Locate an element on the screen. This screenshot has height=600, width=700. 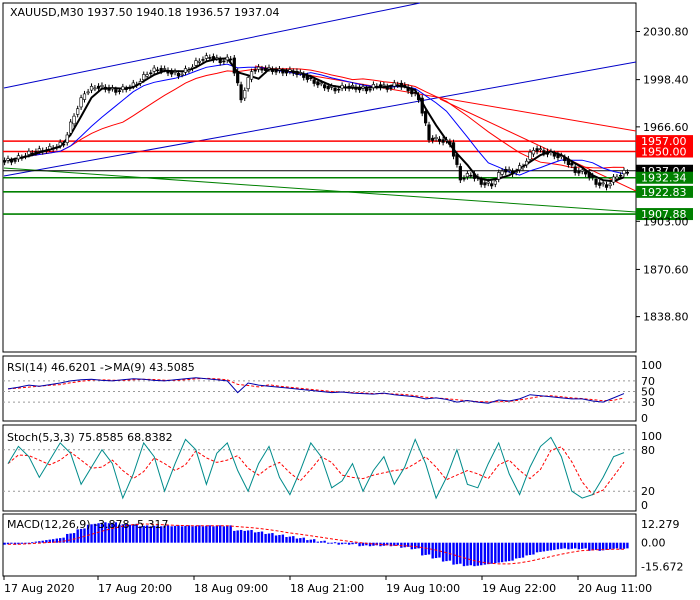
ma-slow-line is located at coordinates (316, 118).